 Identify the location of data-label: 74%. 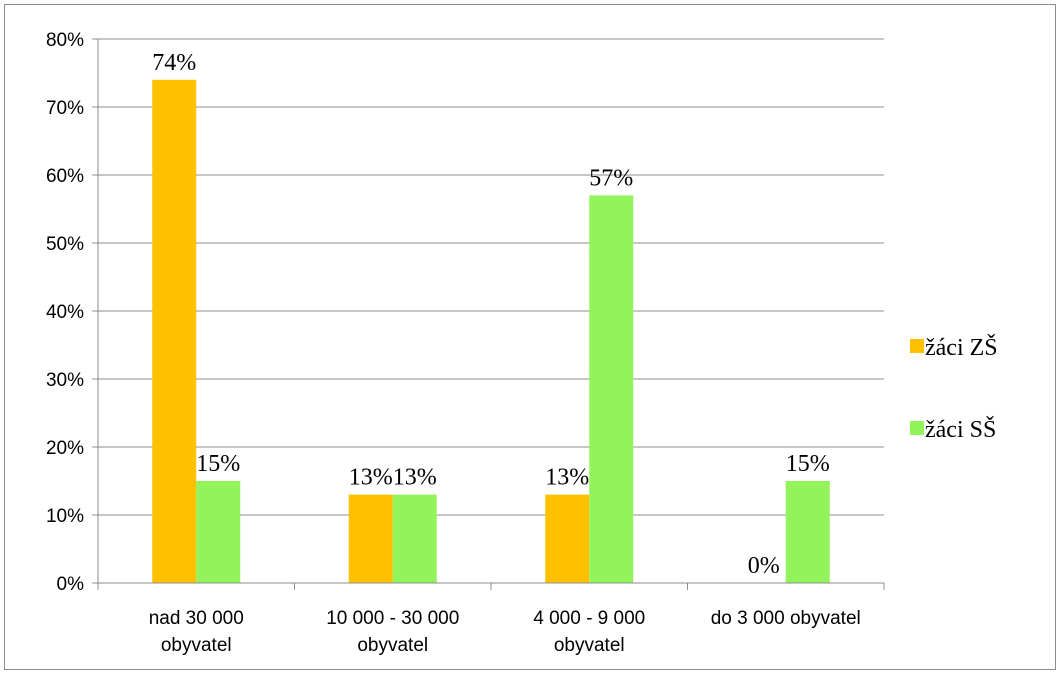
(174, 63).